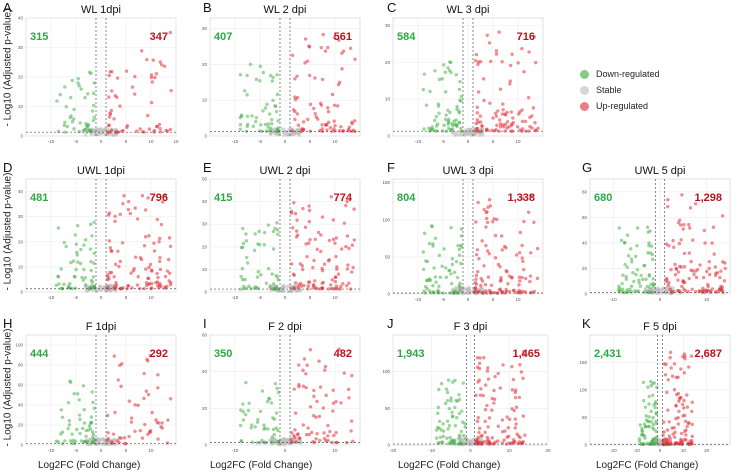  What do you see at coordinates (205, 179) in the screenshot?
I see `y-tick-label-e: 50` at bounding box center [205, 179].